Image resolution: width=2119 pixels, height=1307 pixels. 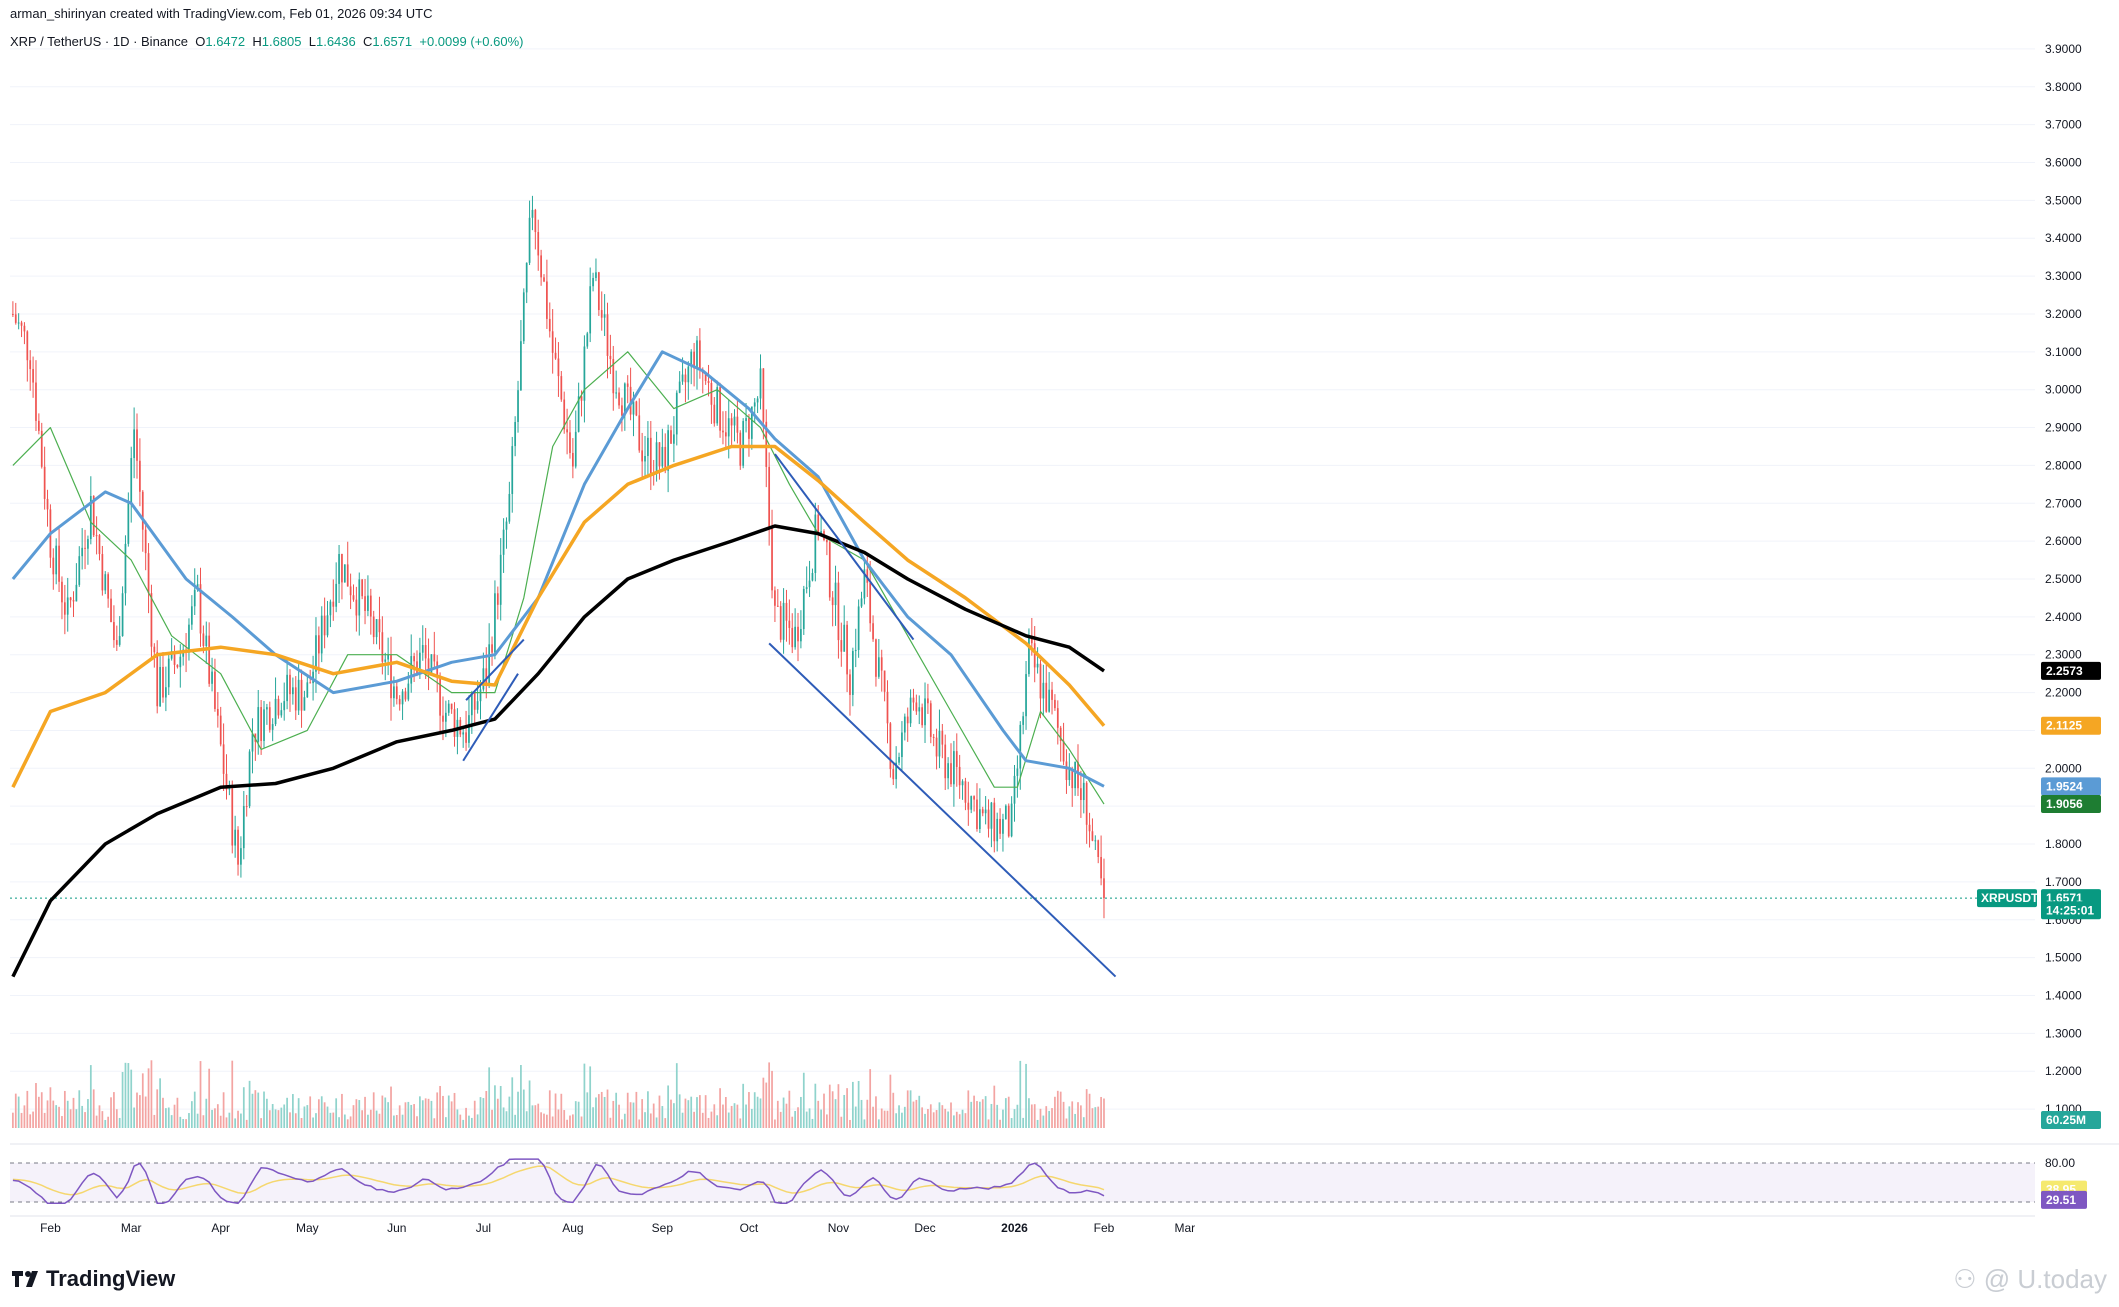 What do you see at coordinates (225, 41) in the screenshot?
I see `open-value: 1.6472` at bounding box center [225, 41].